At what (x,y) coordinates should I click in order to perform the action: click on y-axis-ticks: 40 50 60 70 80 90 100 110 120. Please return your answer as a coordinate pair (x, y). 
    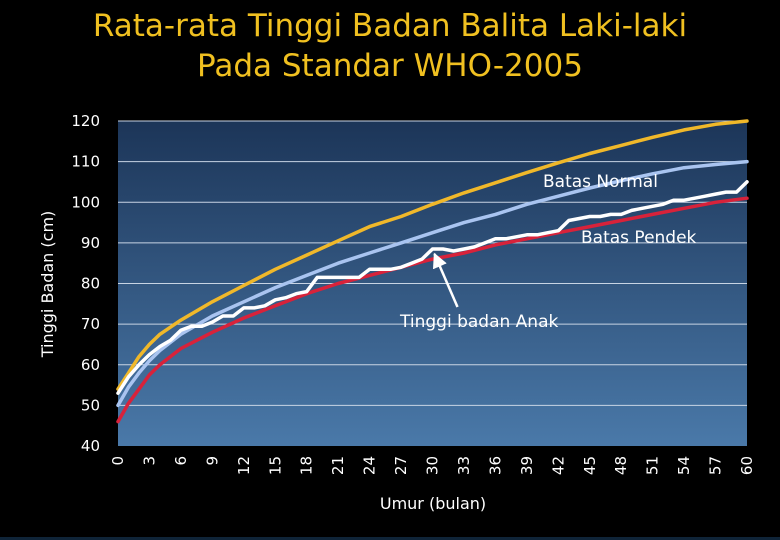
    Looking at the image, I should click on (85, 283).